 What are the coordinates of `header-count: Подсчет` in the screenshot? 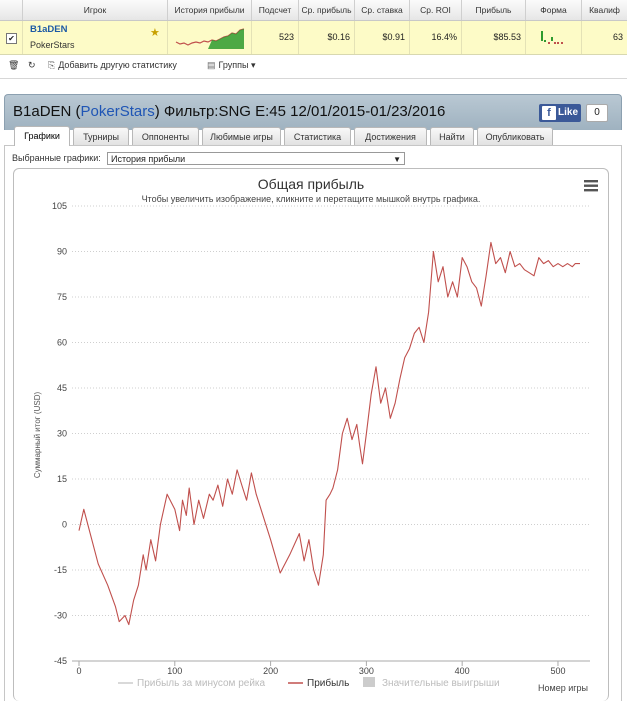 It's located at (275, 10).